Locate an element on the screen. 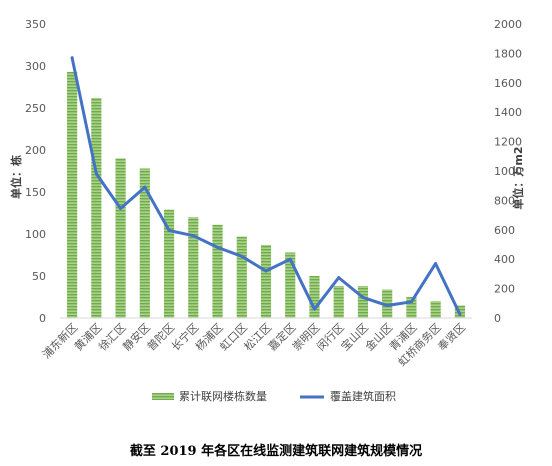 This screenshot has width=552, height=466. y-axis-right-title: 单位：万m2 is located at coordinates (518, 177).